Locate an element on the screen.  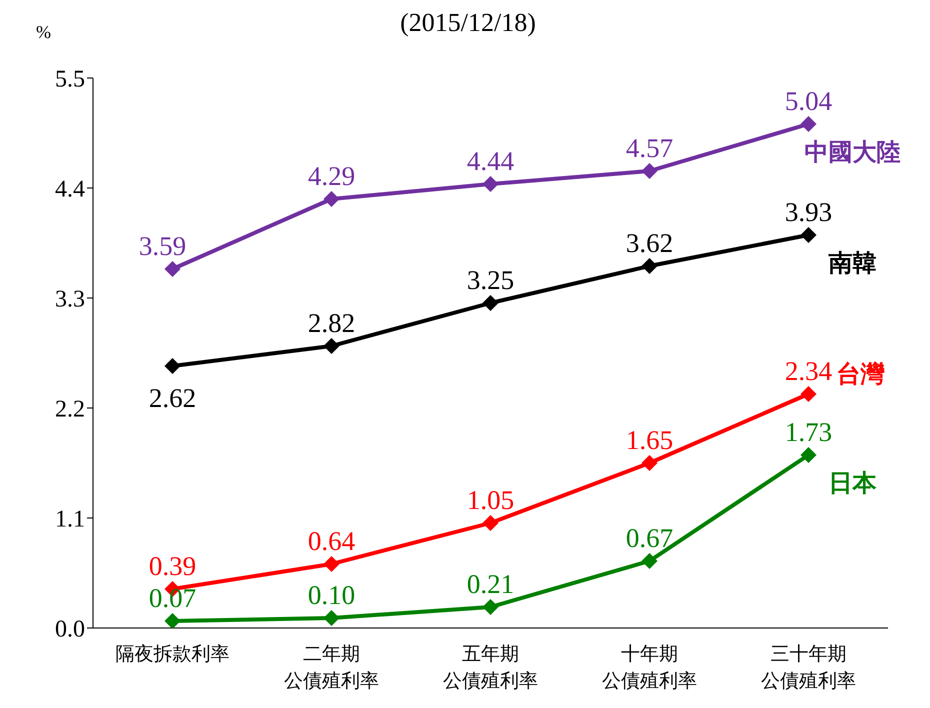
y-tick-label: 1.1 is located at coordinates (70, 519).